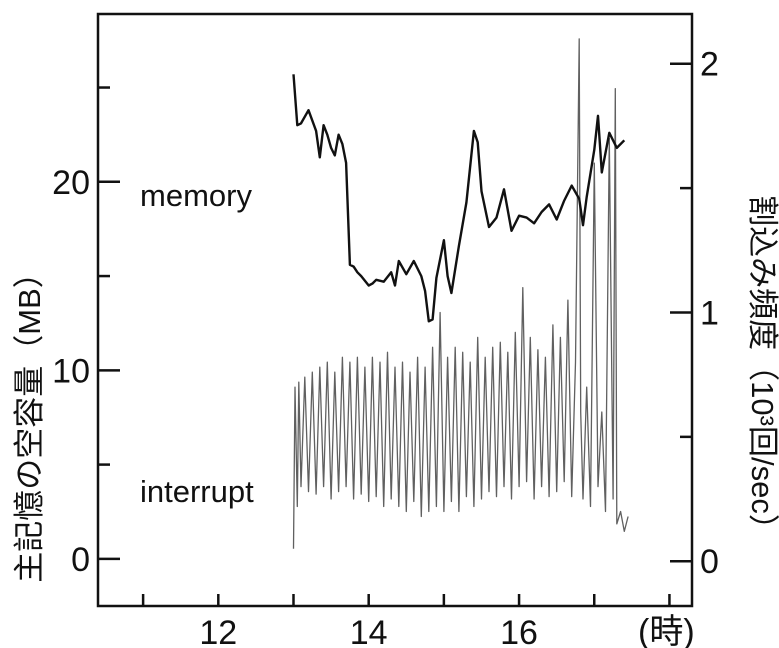 The image size is (779, 648). What do you see at coordinates (762, 370) in the screenshot?
I see `right-axis-title: 割込み頻度（10³回/sec）` at bounding box center [762, 370].